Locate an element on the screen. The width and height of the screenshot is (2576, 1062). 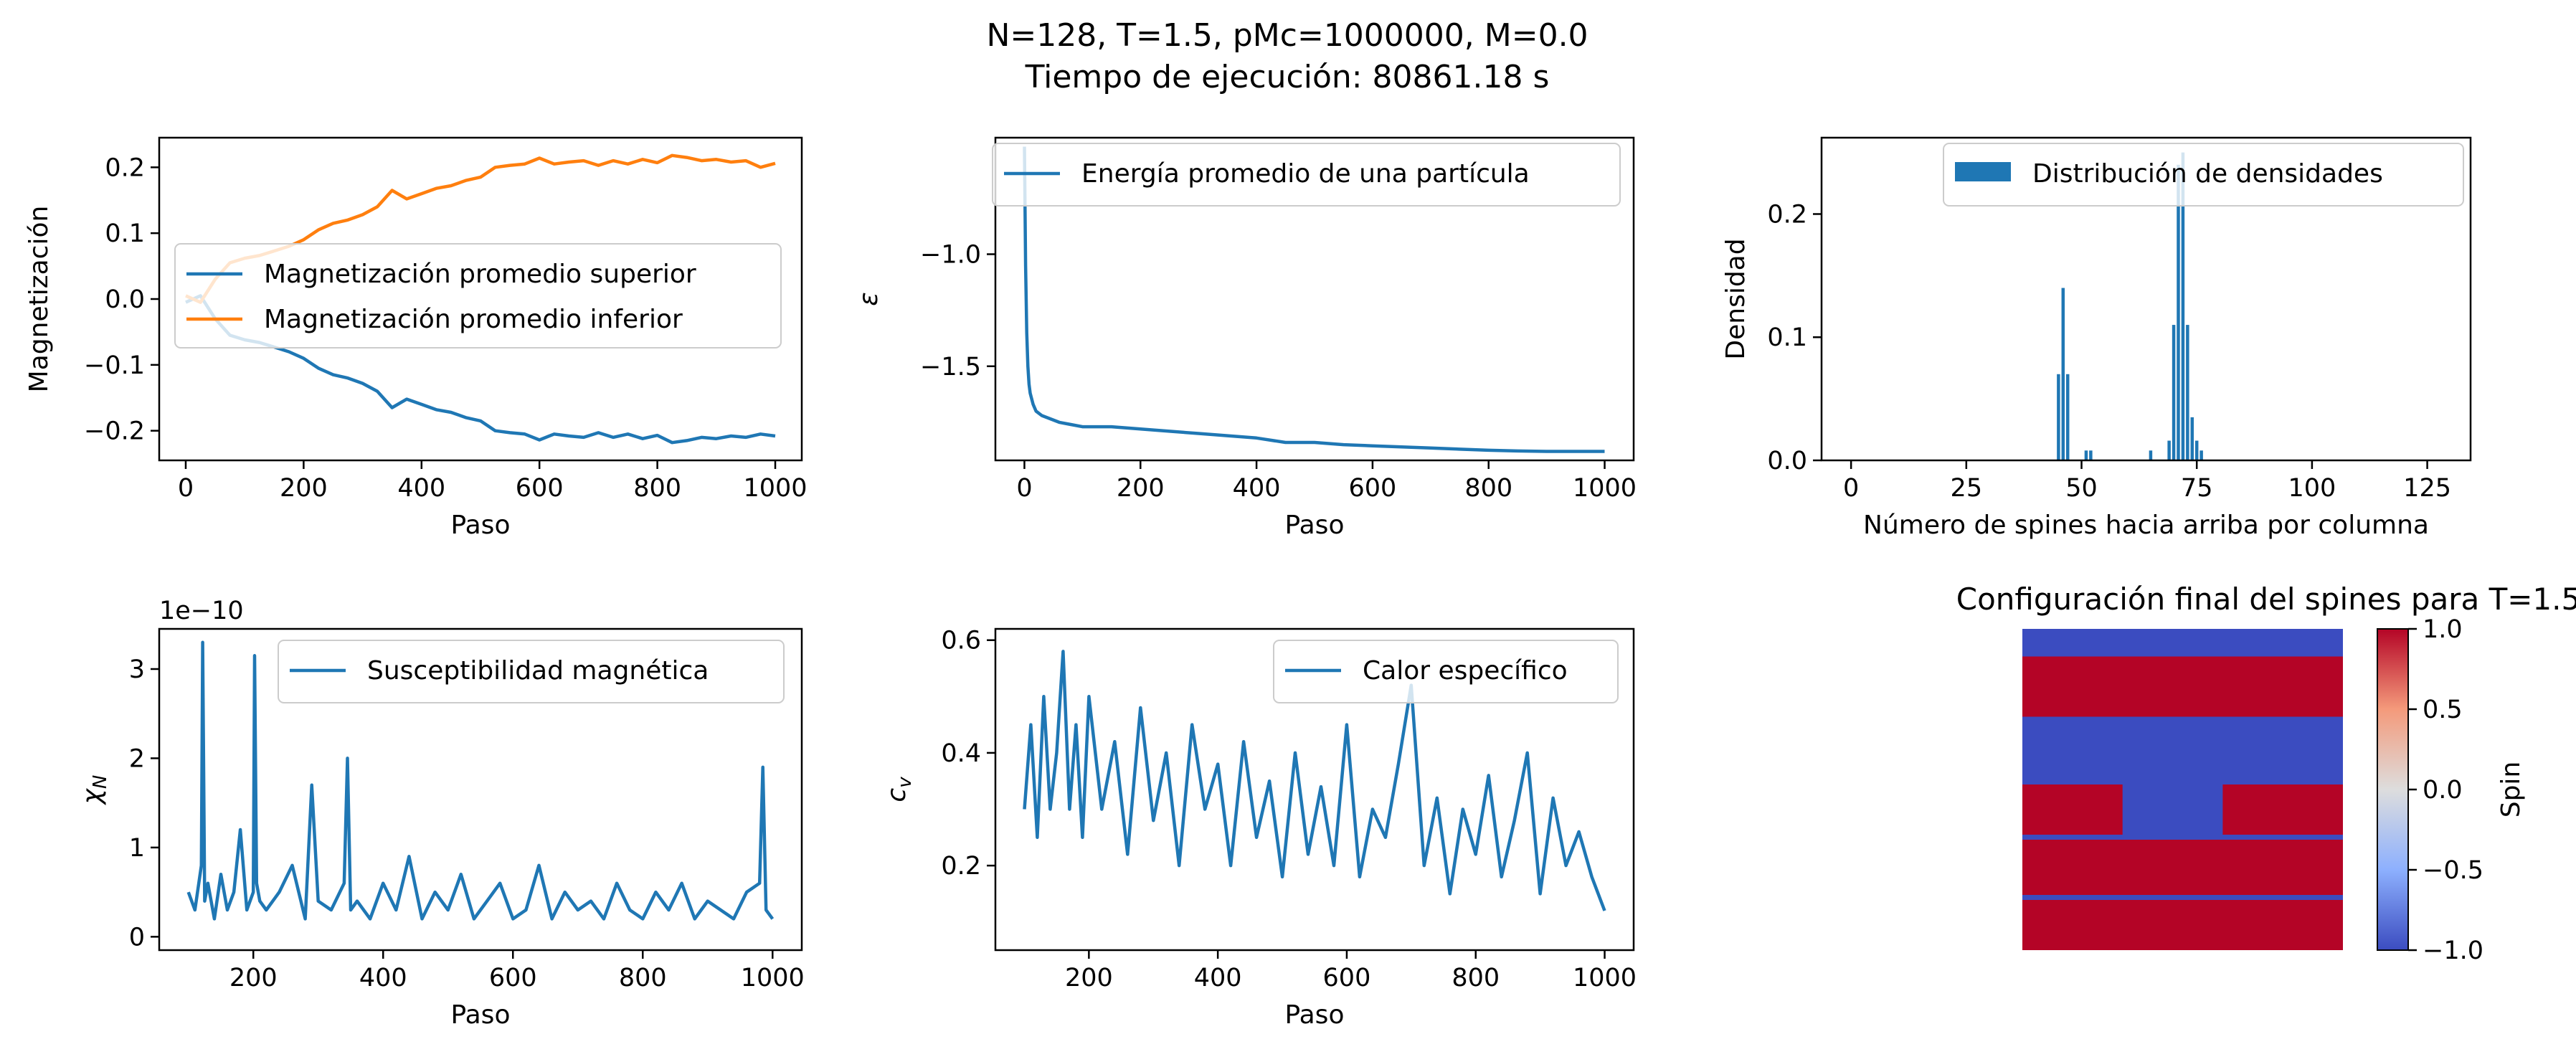
y-tick-label: 0 is located at coordinates (137, 938).